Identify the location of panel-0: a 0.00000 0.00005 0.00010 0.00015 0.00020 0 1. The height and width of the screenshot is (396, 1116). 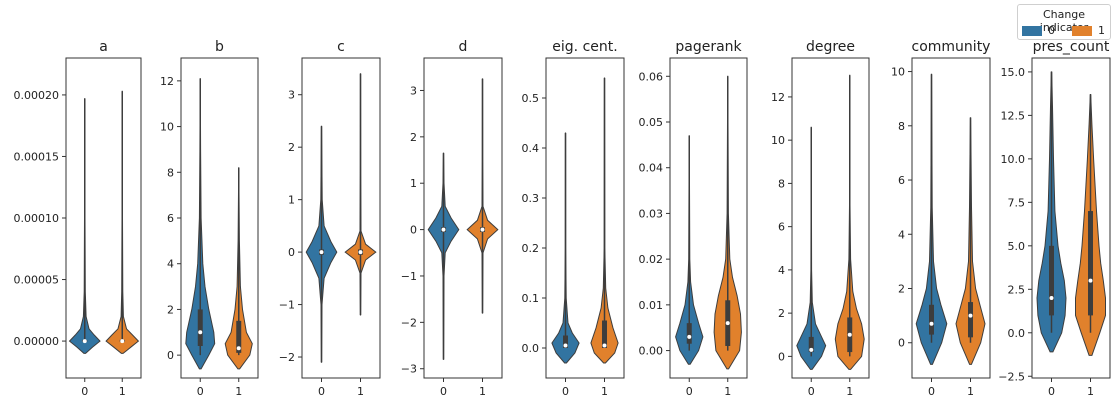
(78, 217).